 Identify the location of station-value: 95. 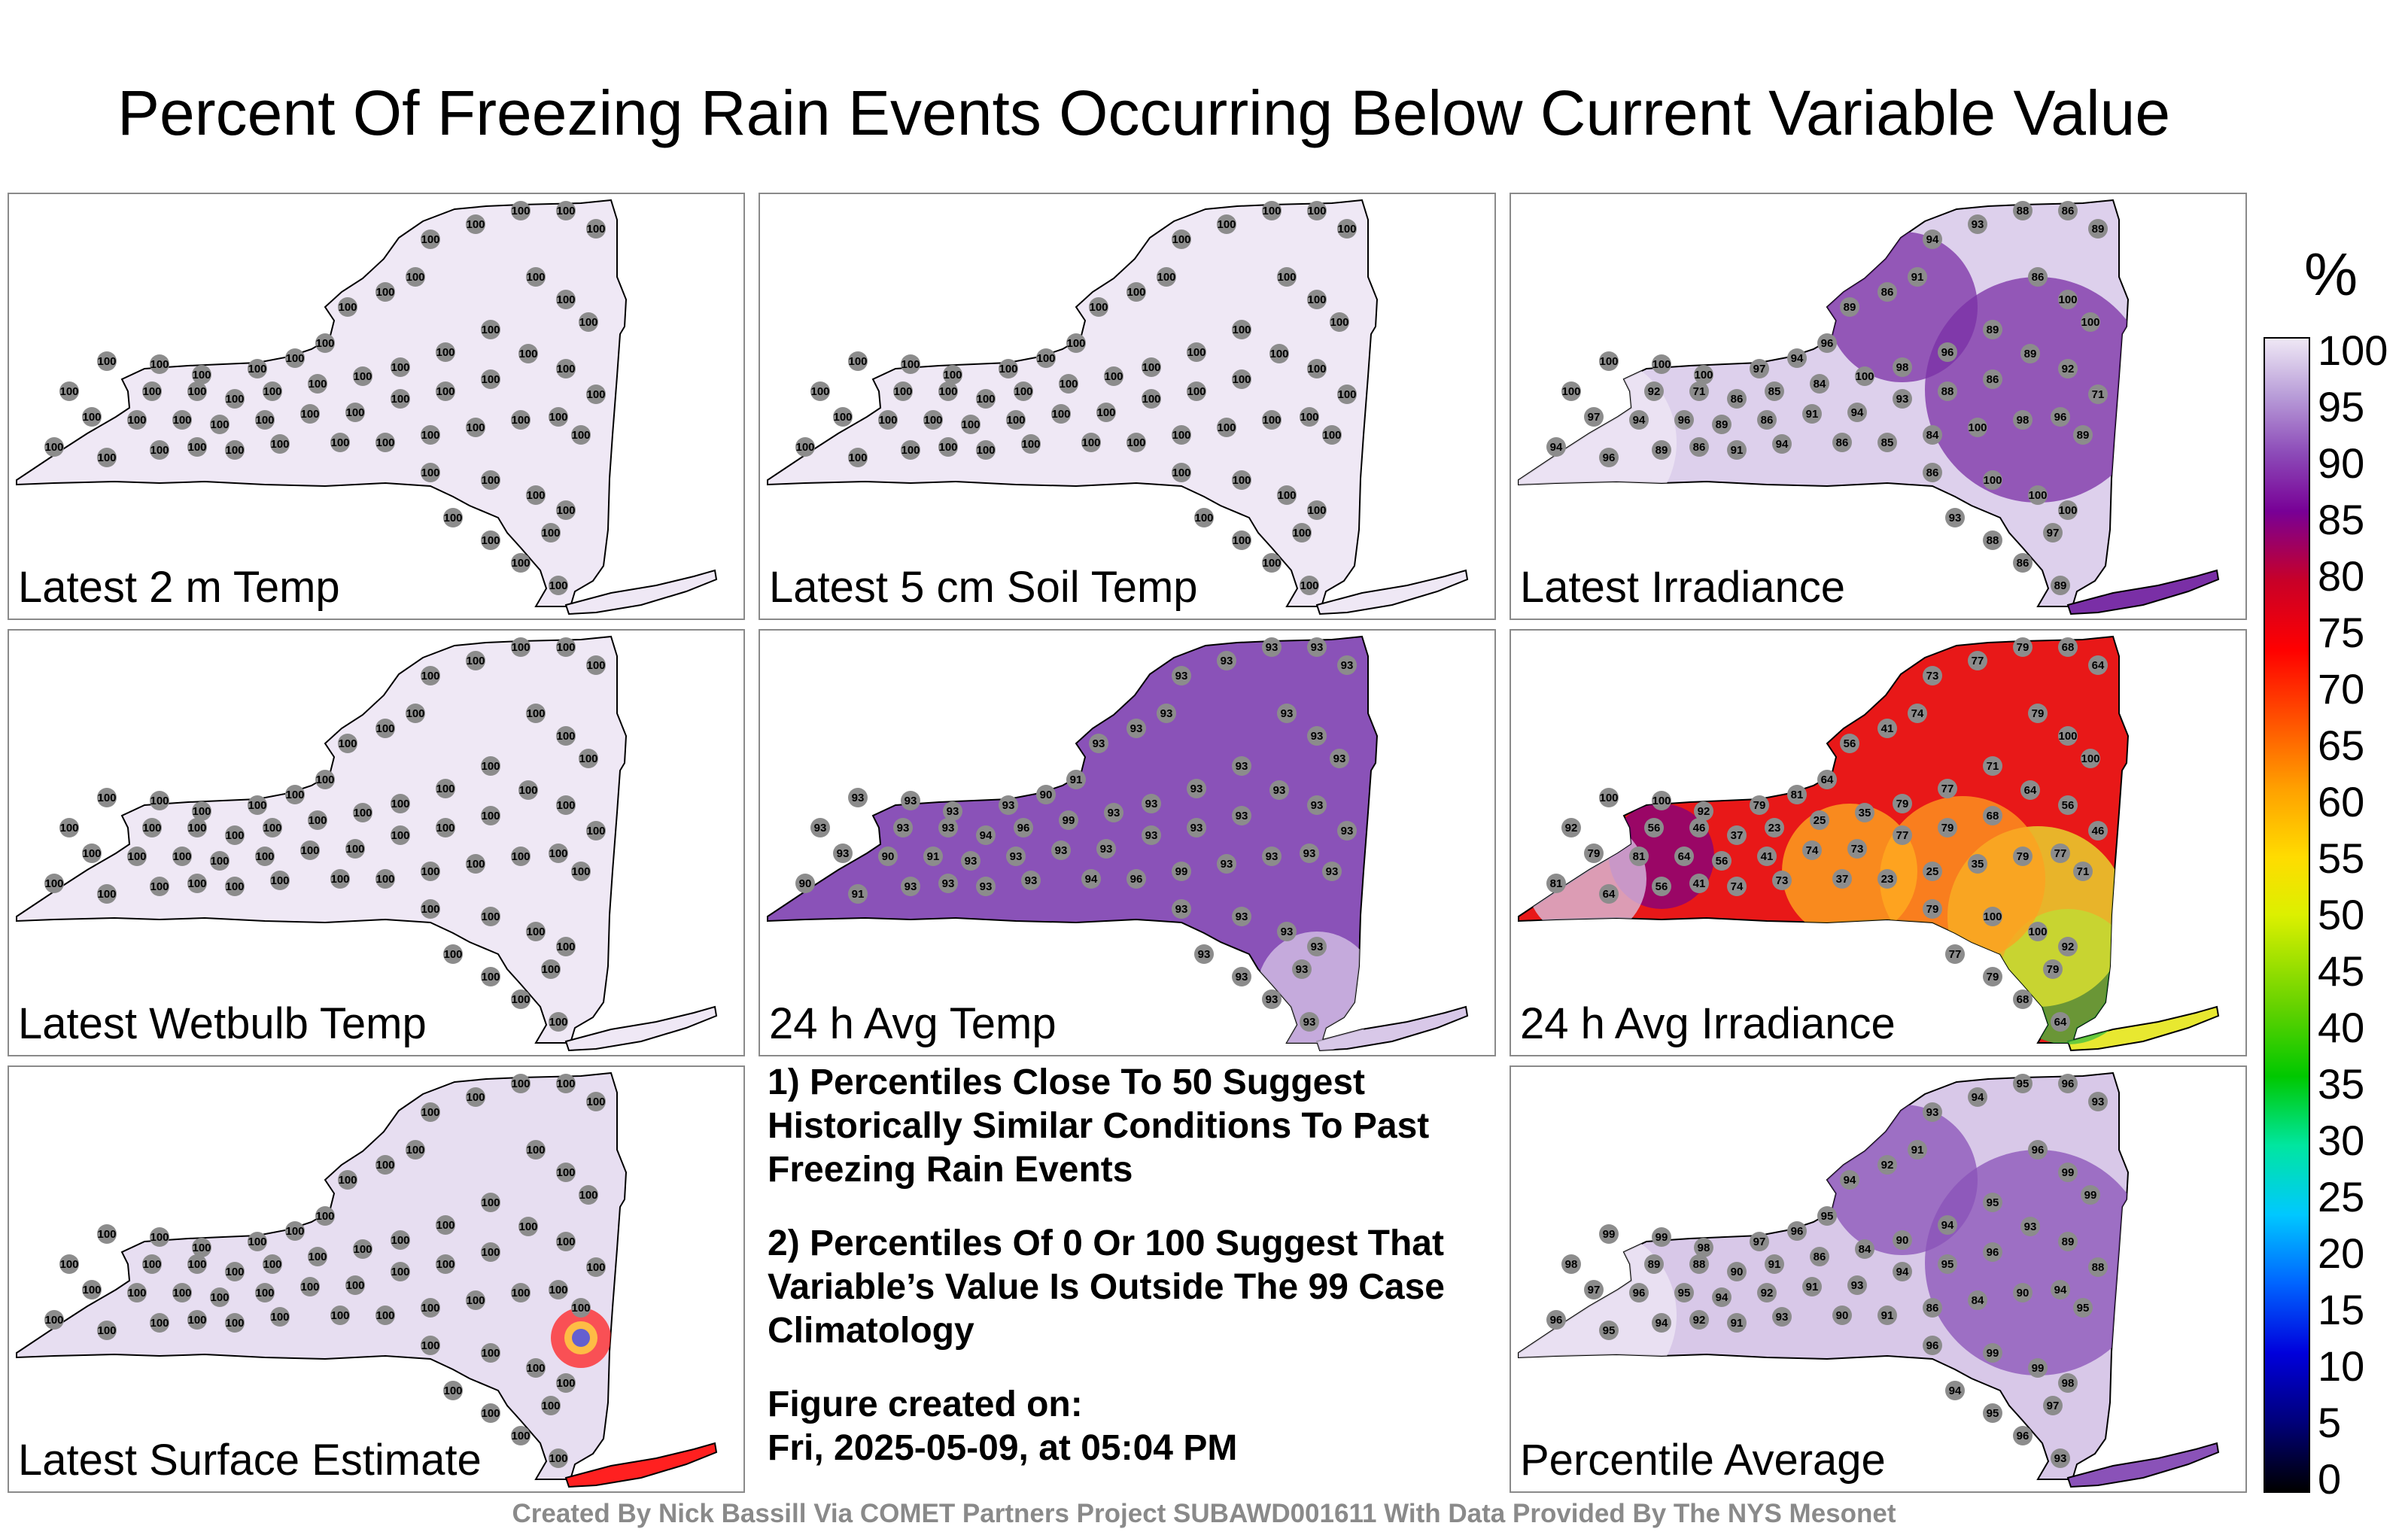
(2083, 1308).